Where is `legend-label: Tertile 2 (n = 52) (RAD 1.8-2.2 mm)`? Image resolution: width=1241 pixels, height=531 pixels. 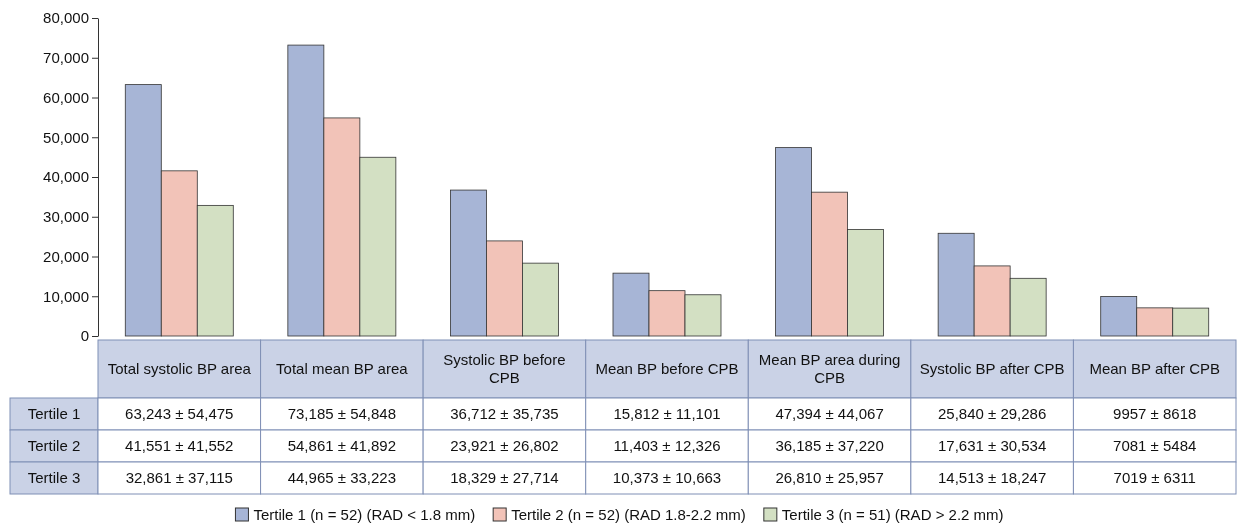 legend-label: Tertile 2 (n = 52) (RAD 1.8-2.2 mm) is located at coordinates (628, 514).